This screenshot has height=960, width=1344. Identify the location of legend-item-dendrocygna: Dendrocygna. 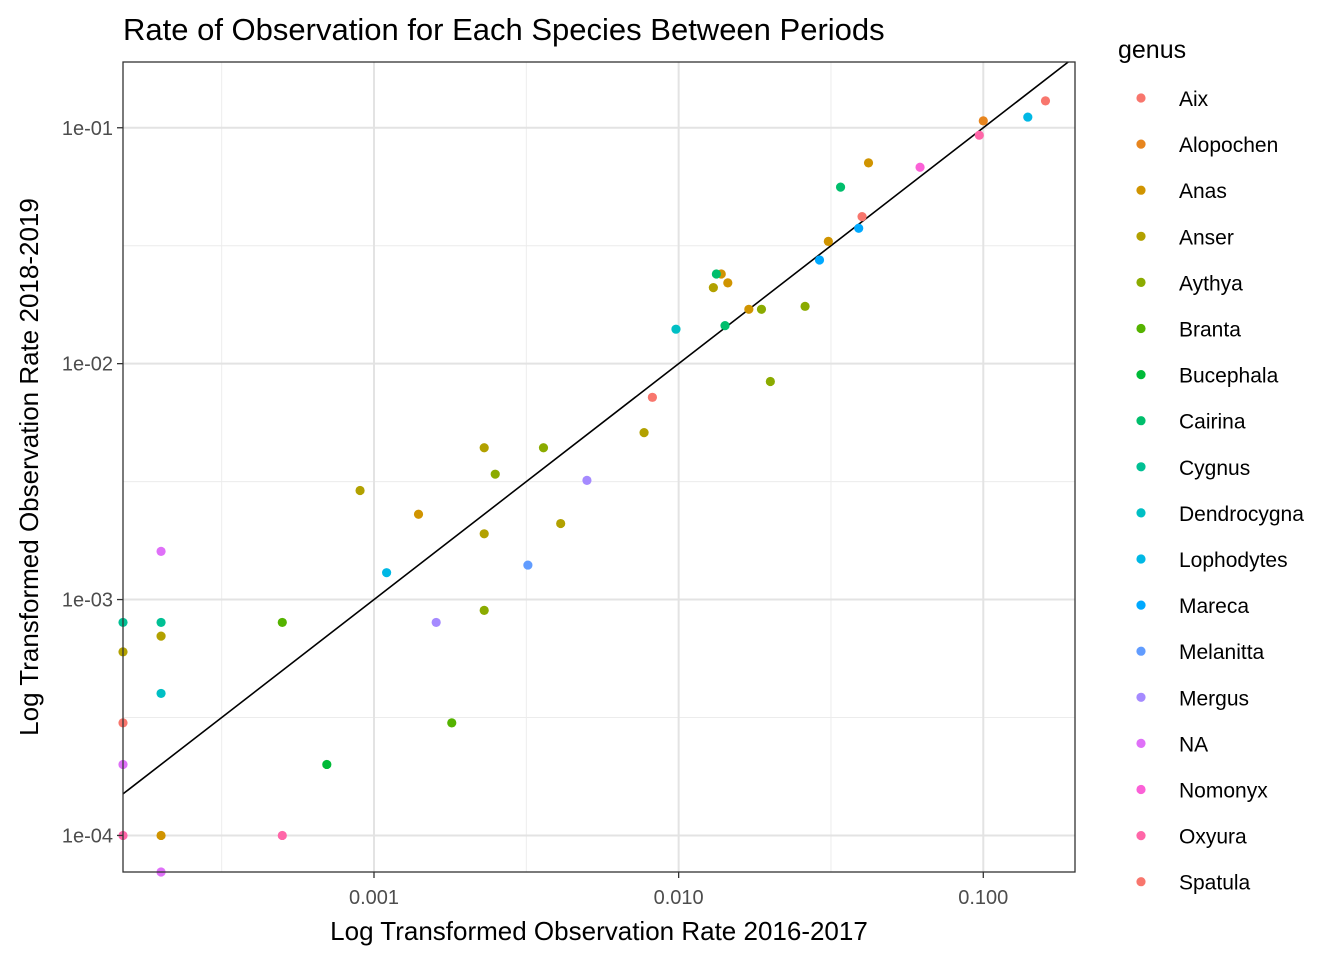
(1220, 514).